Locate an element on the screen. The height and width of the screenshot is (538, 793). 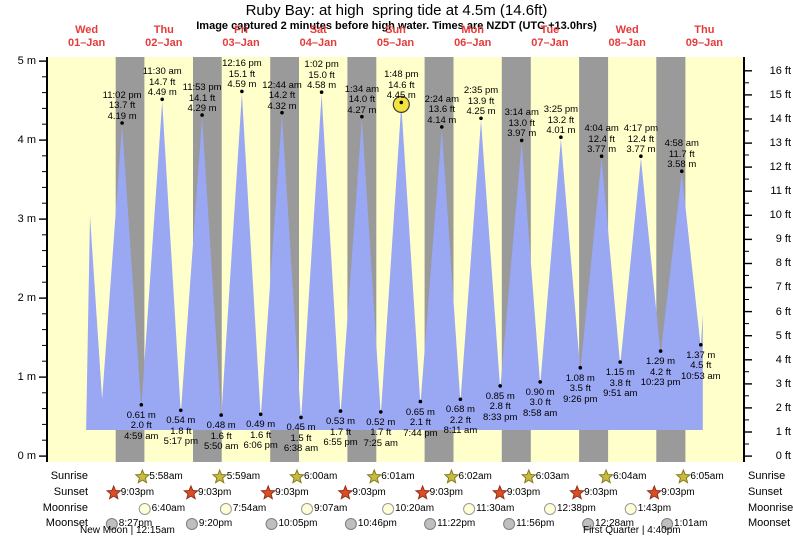
right-axis-label: 12 ft is located at coordinates (780, 167).